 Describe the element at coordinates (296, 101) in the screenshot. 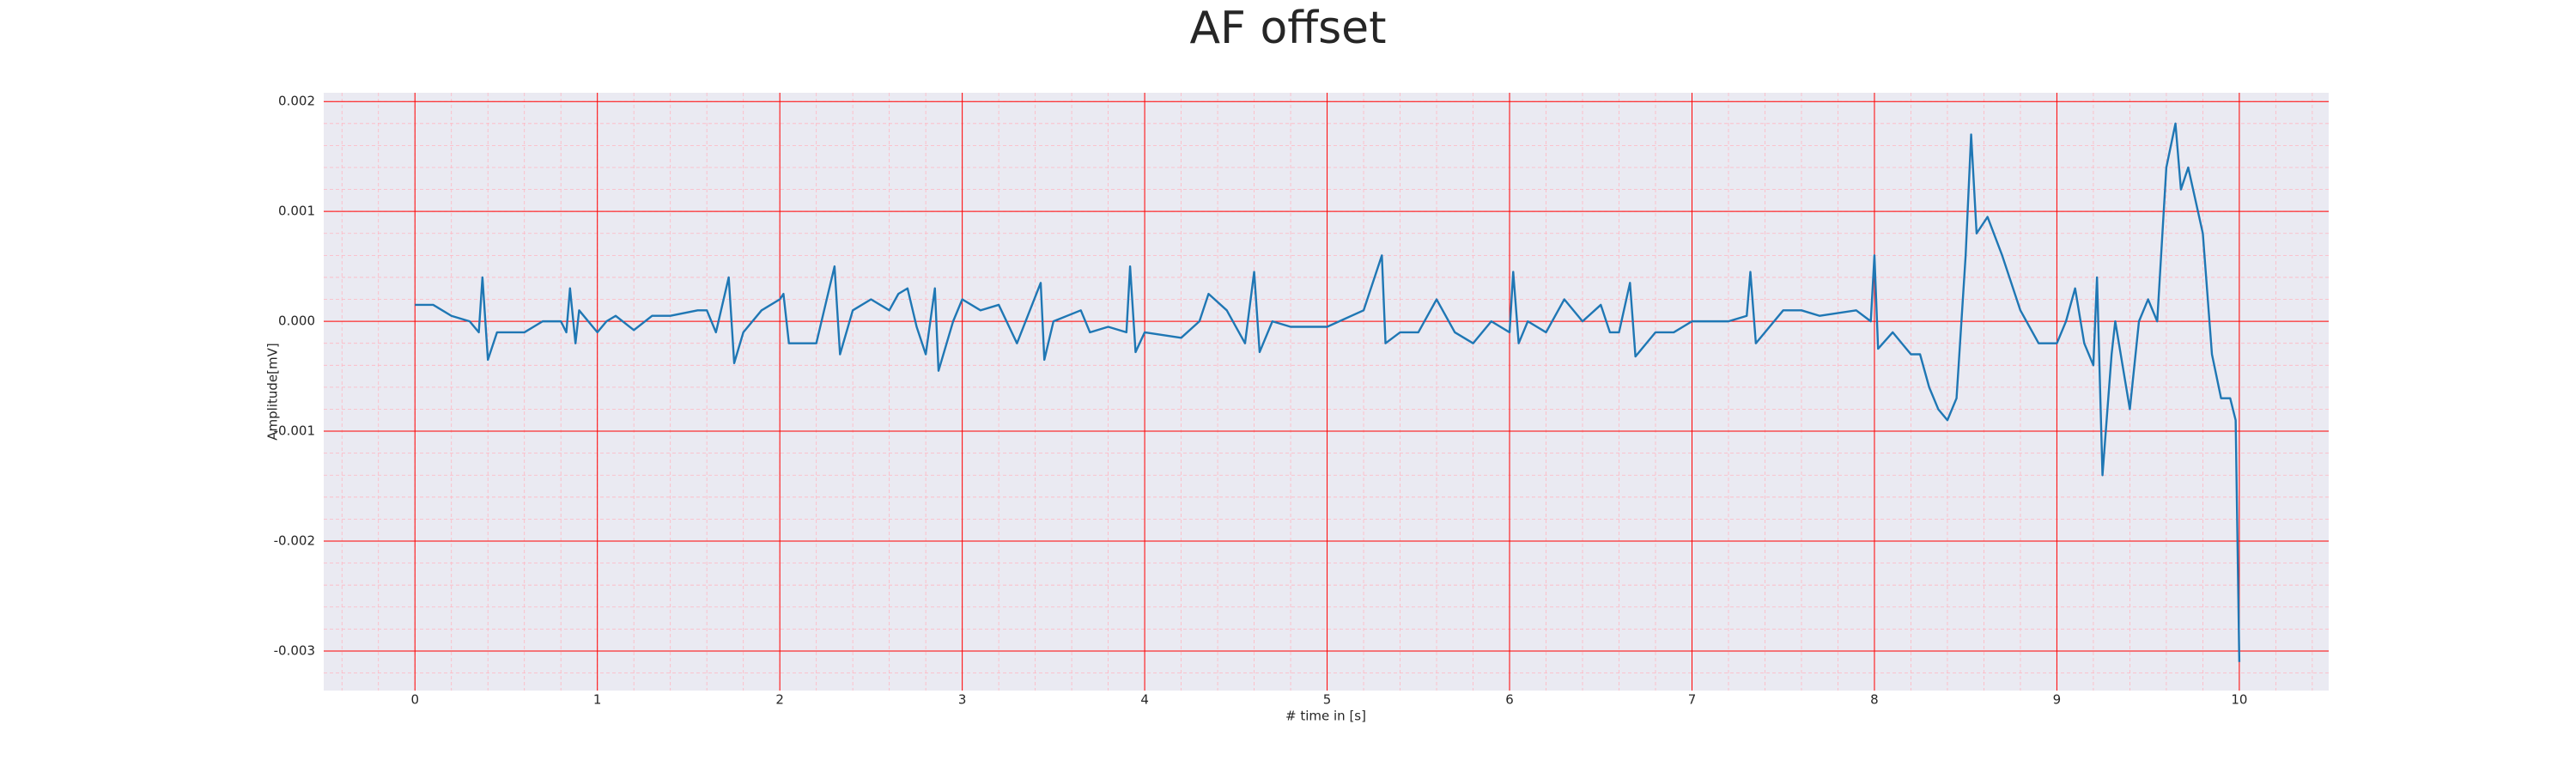

I see `y-tick-label: 0.002` at that location.